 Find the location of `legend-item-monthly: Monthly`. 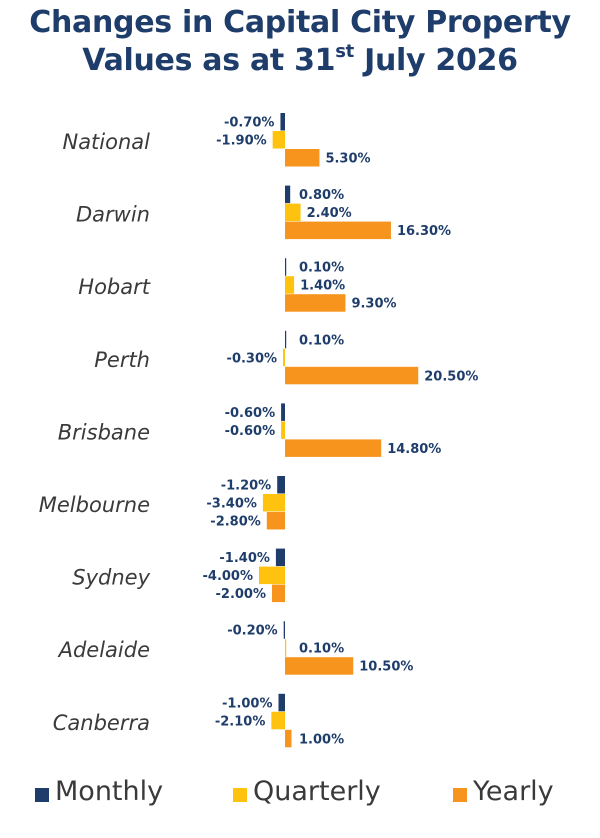

legend-item-monthly: Monthly is located at coordinates (99, 791).